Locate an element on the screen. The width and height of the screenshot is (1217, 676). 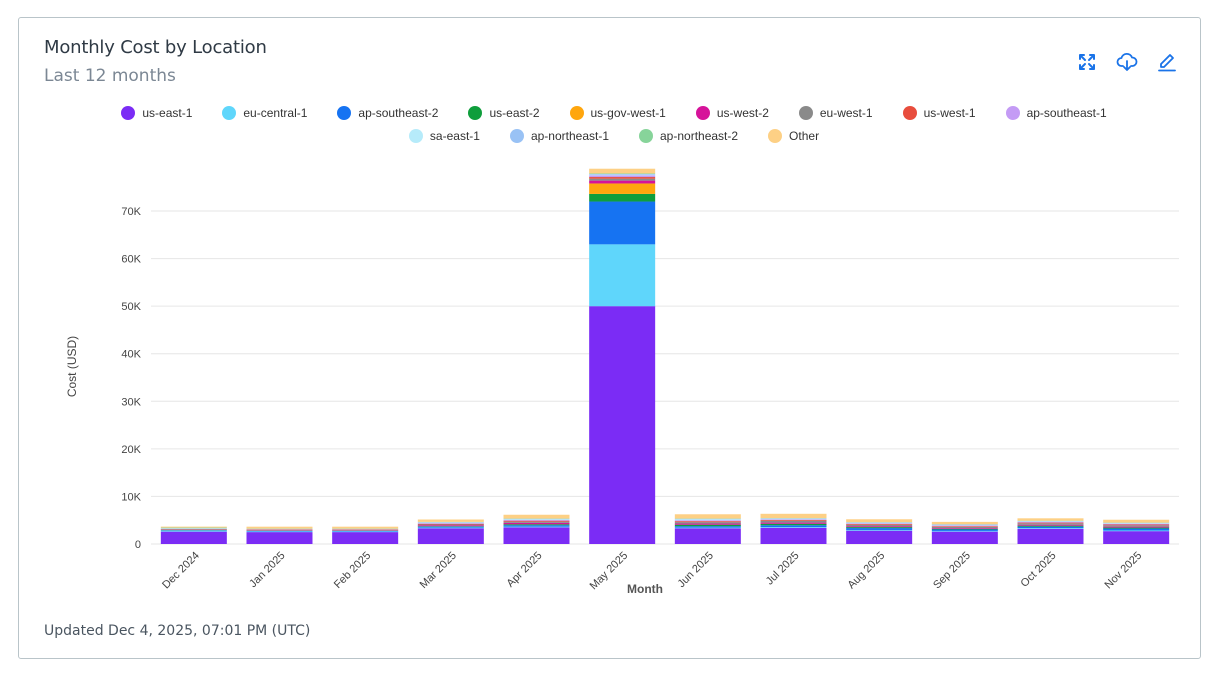
legend-item: ap-southeast-1 is located at coordinates (1056, 112).